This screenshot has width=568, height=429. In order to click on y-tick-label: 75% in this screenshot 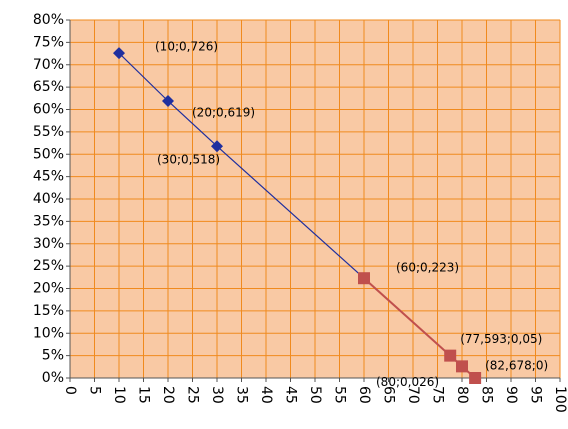, I will do `click(48, 42)`.